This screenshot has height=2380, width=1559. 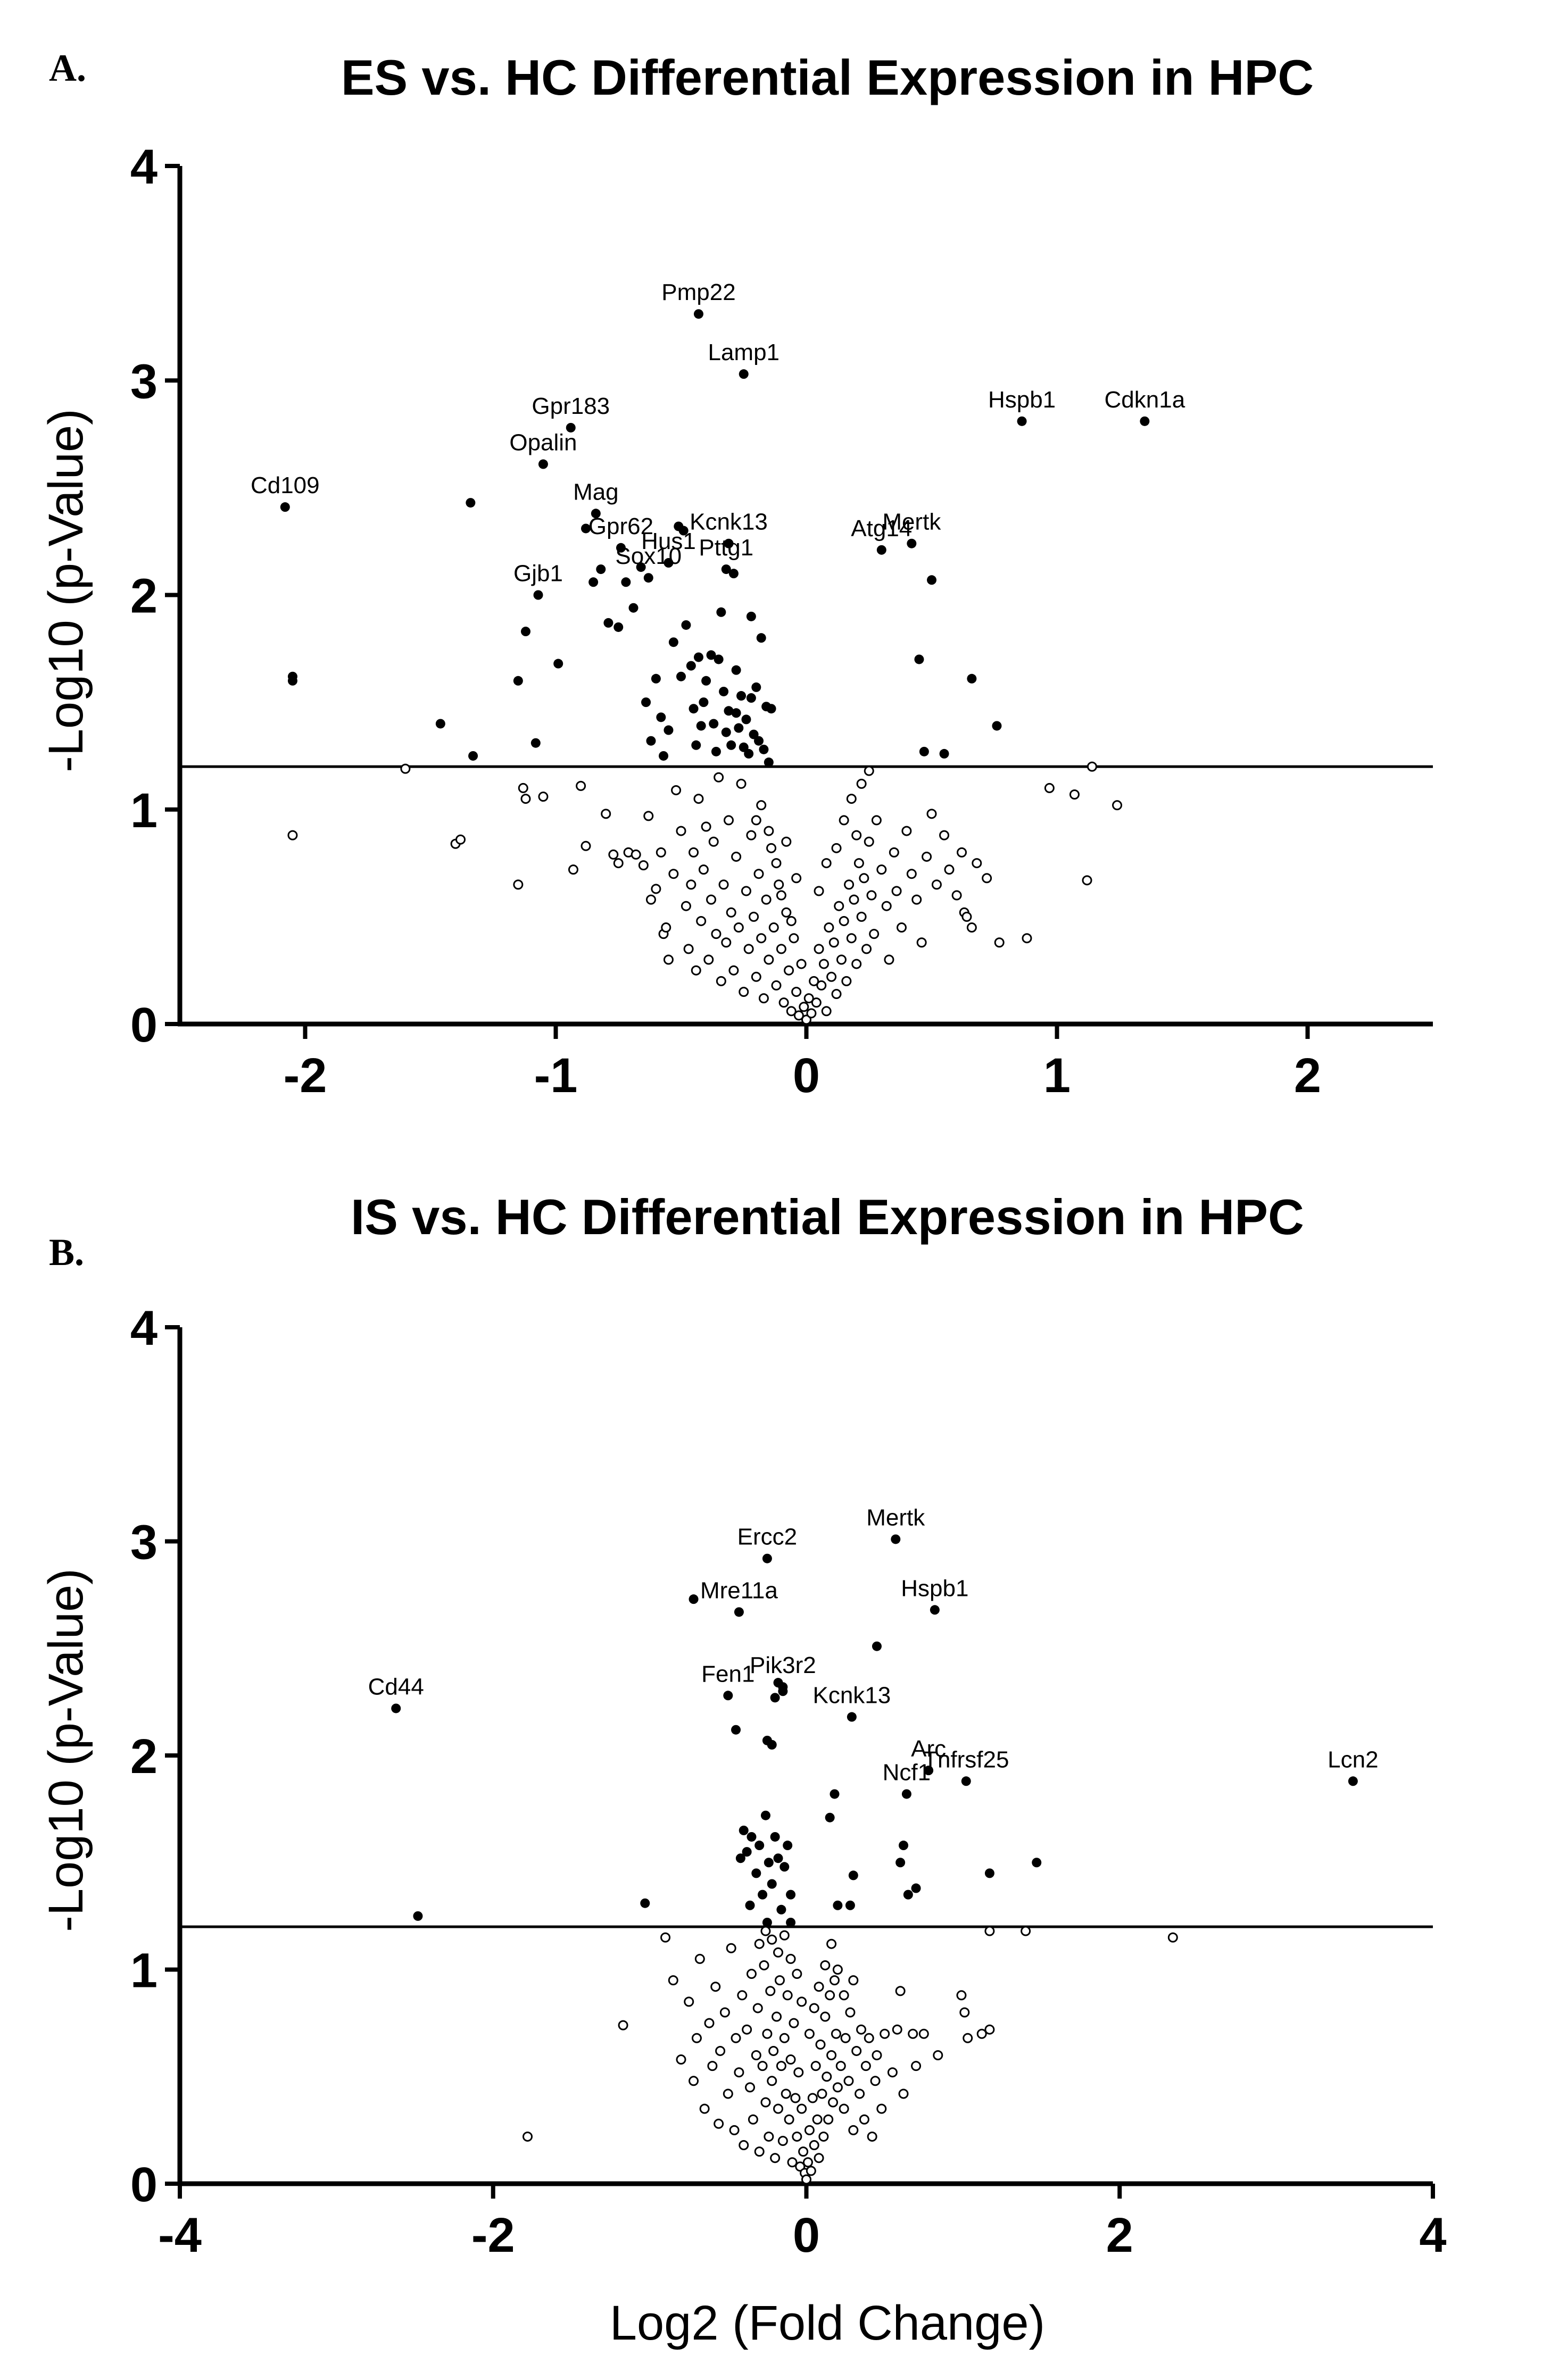 I want to click on panel-a-y-tick-label: 3, so click(x=143, y=381).